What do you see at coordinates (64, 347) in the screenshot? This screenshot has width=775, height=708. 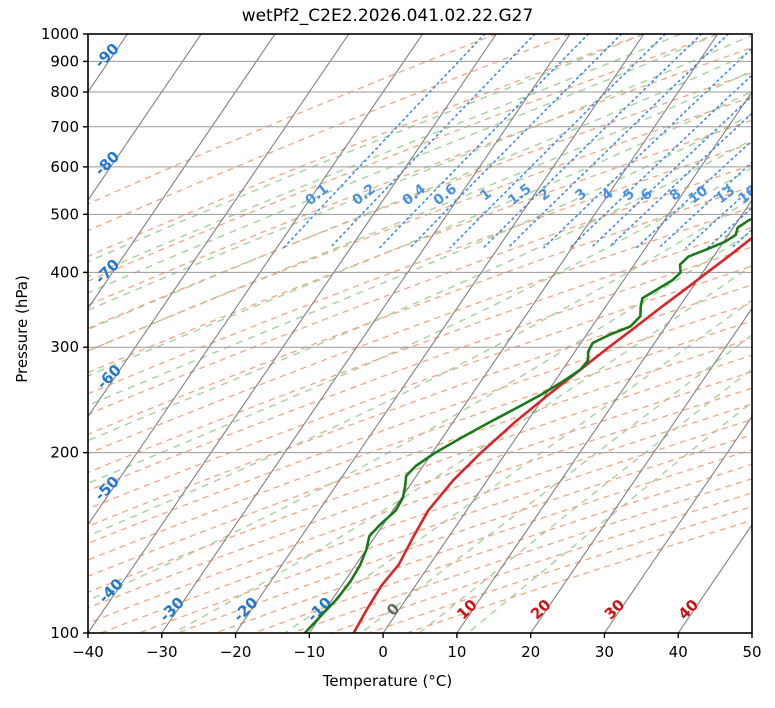 I see `svg-text: 300` at bounding box center [64, 347].